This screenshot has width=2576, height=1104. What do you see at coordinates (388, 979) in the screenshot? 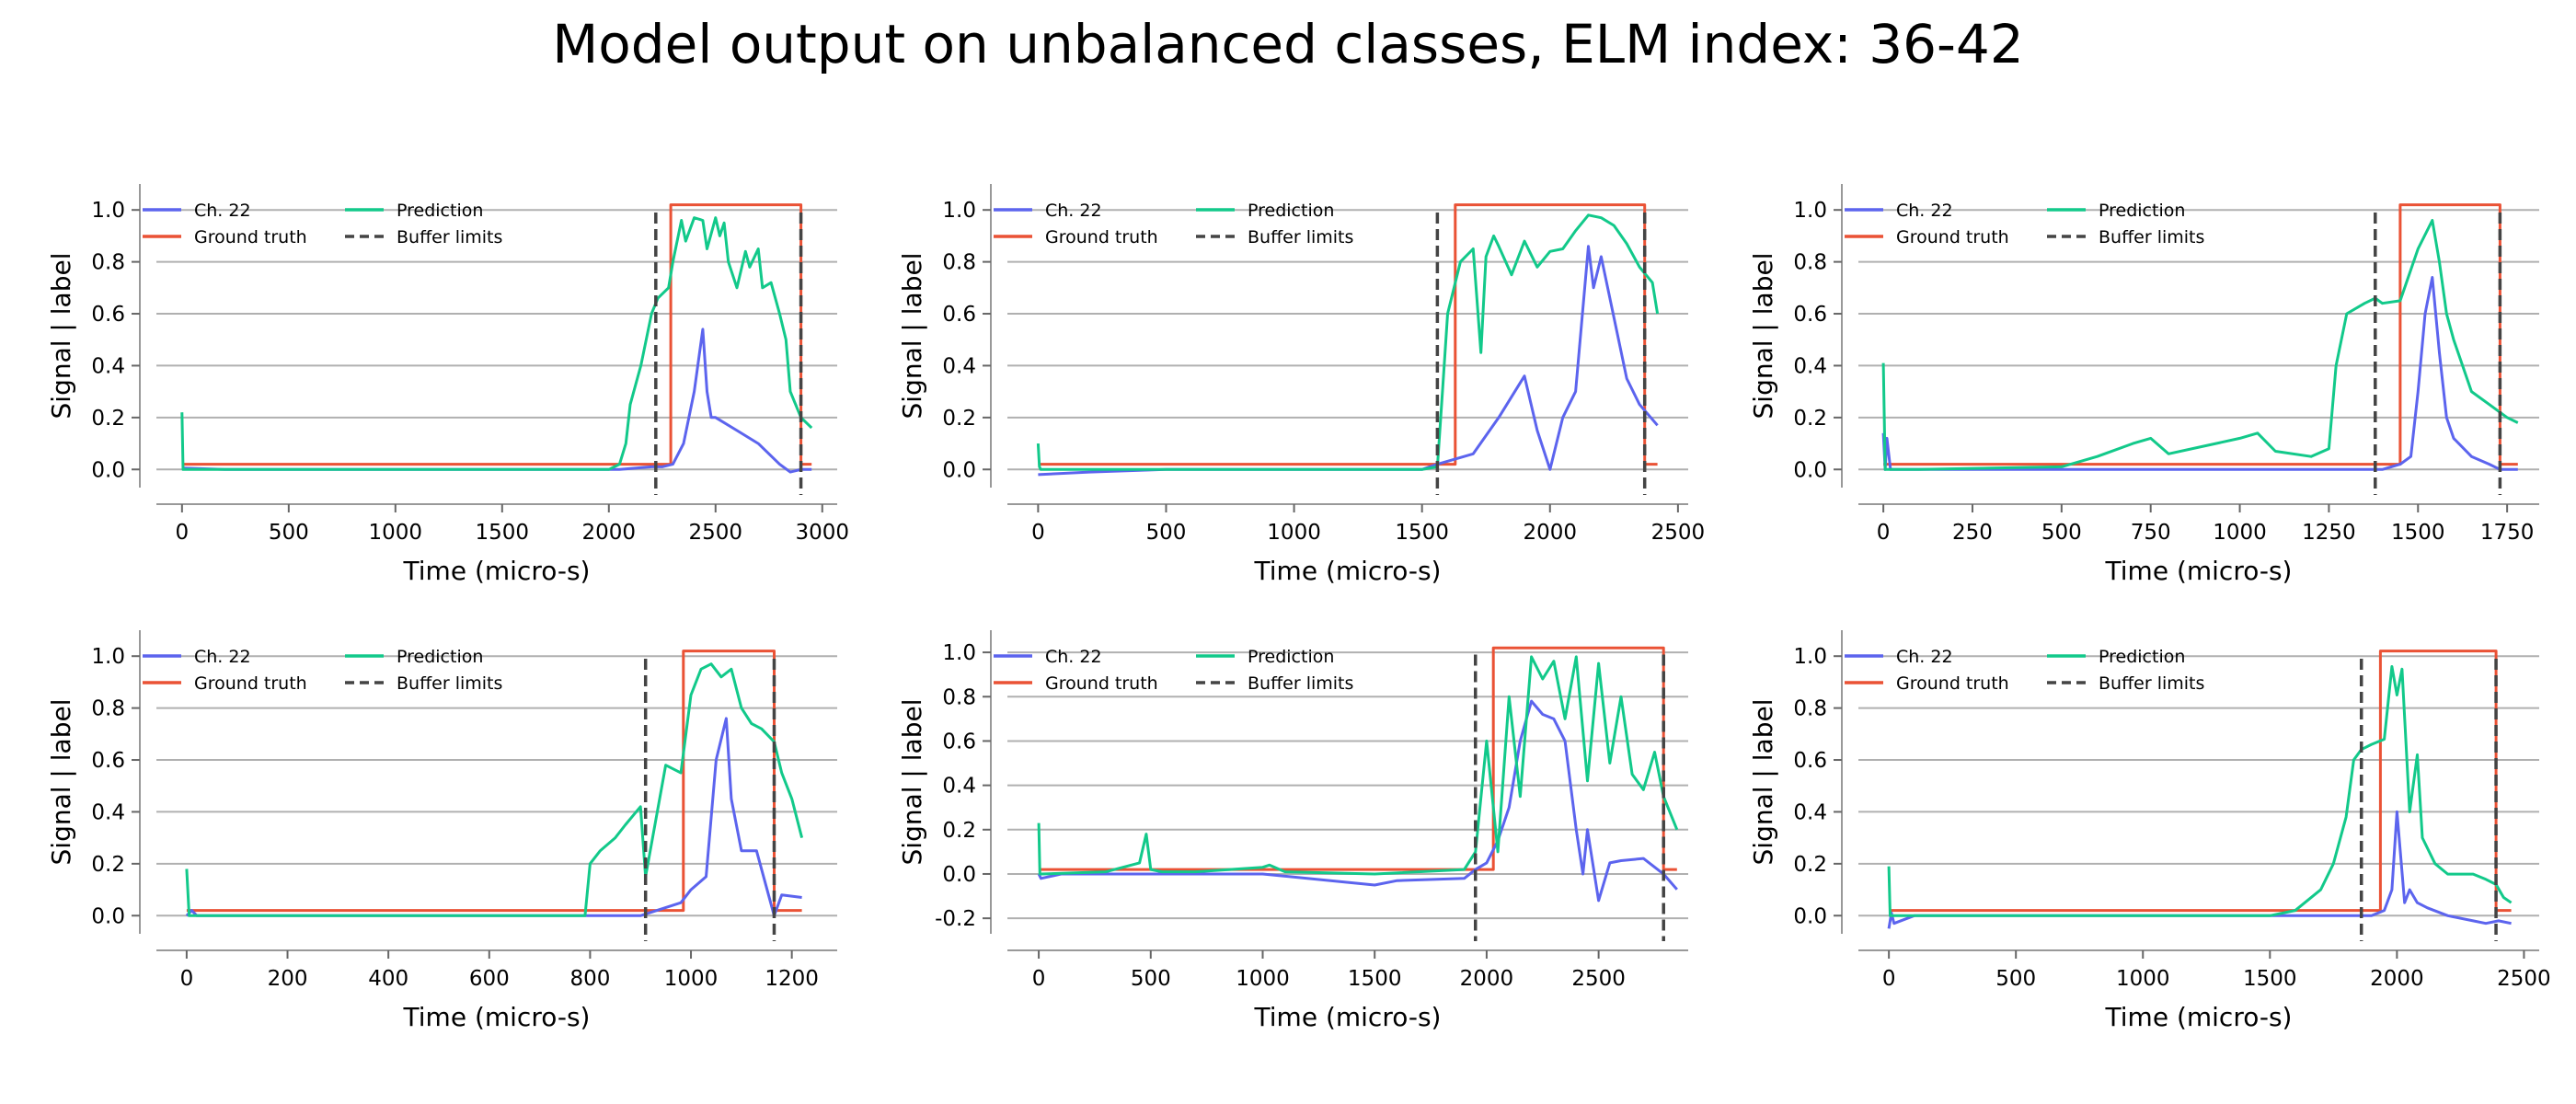
I see `x-tick-label: 400` at bounding box center [388, 979].